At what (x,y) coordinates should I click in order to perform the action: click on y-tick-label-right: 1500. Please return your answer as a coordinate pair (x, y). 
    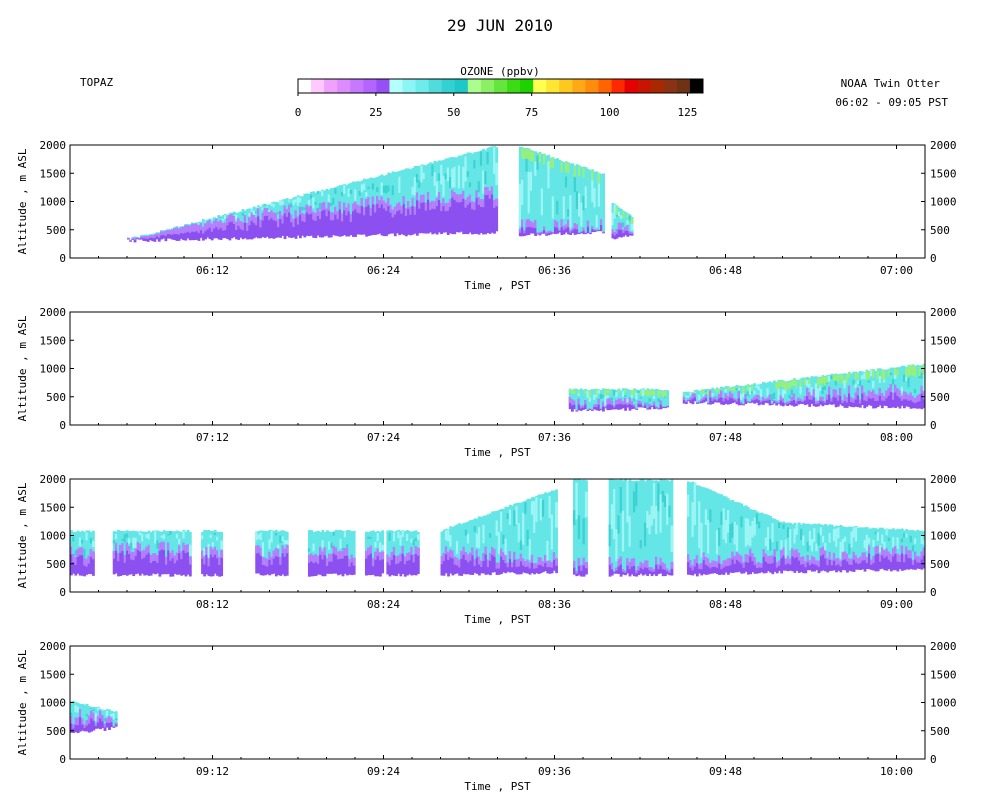
    Looking at the image, I should click on (943, 674).